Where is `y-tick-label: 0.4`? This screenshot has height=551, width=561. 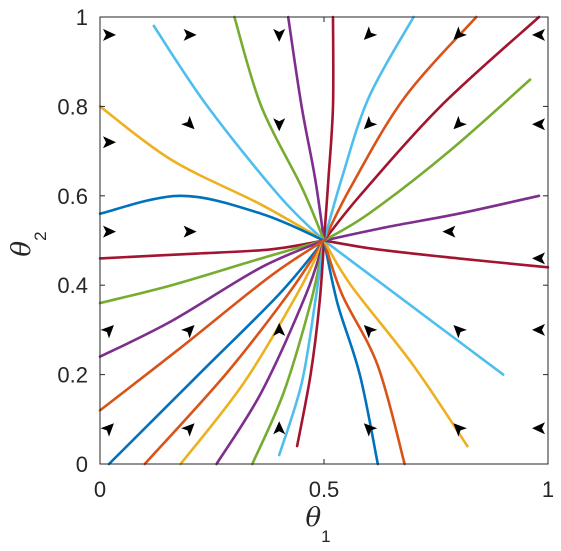 y-tick-label: 0.4 is located at coordinates (72, 285).